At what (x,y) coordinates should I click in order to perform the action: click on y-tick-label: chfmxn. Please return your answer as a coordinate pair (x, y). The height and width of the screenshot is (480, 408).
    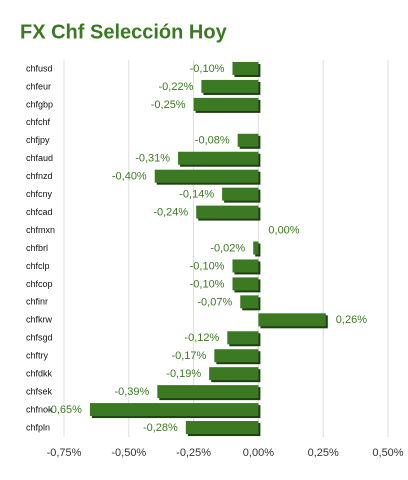
    Looking at the image, I should click on (40, 230).